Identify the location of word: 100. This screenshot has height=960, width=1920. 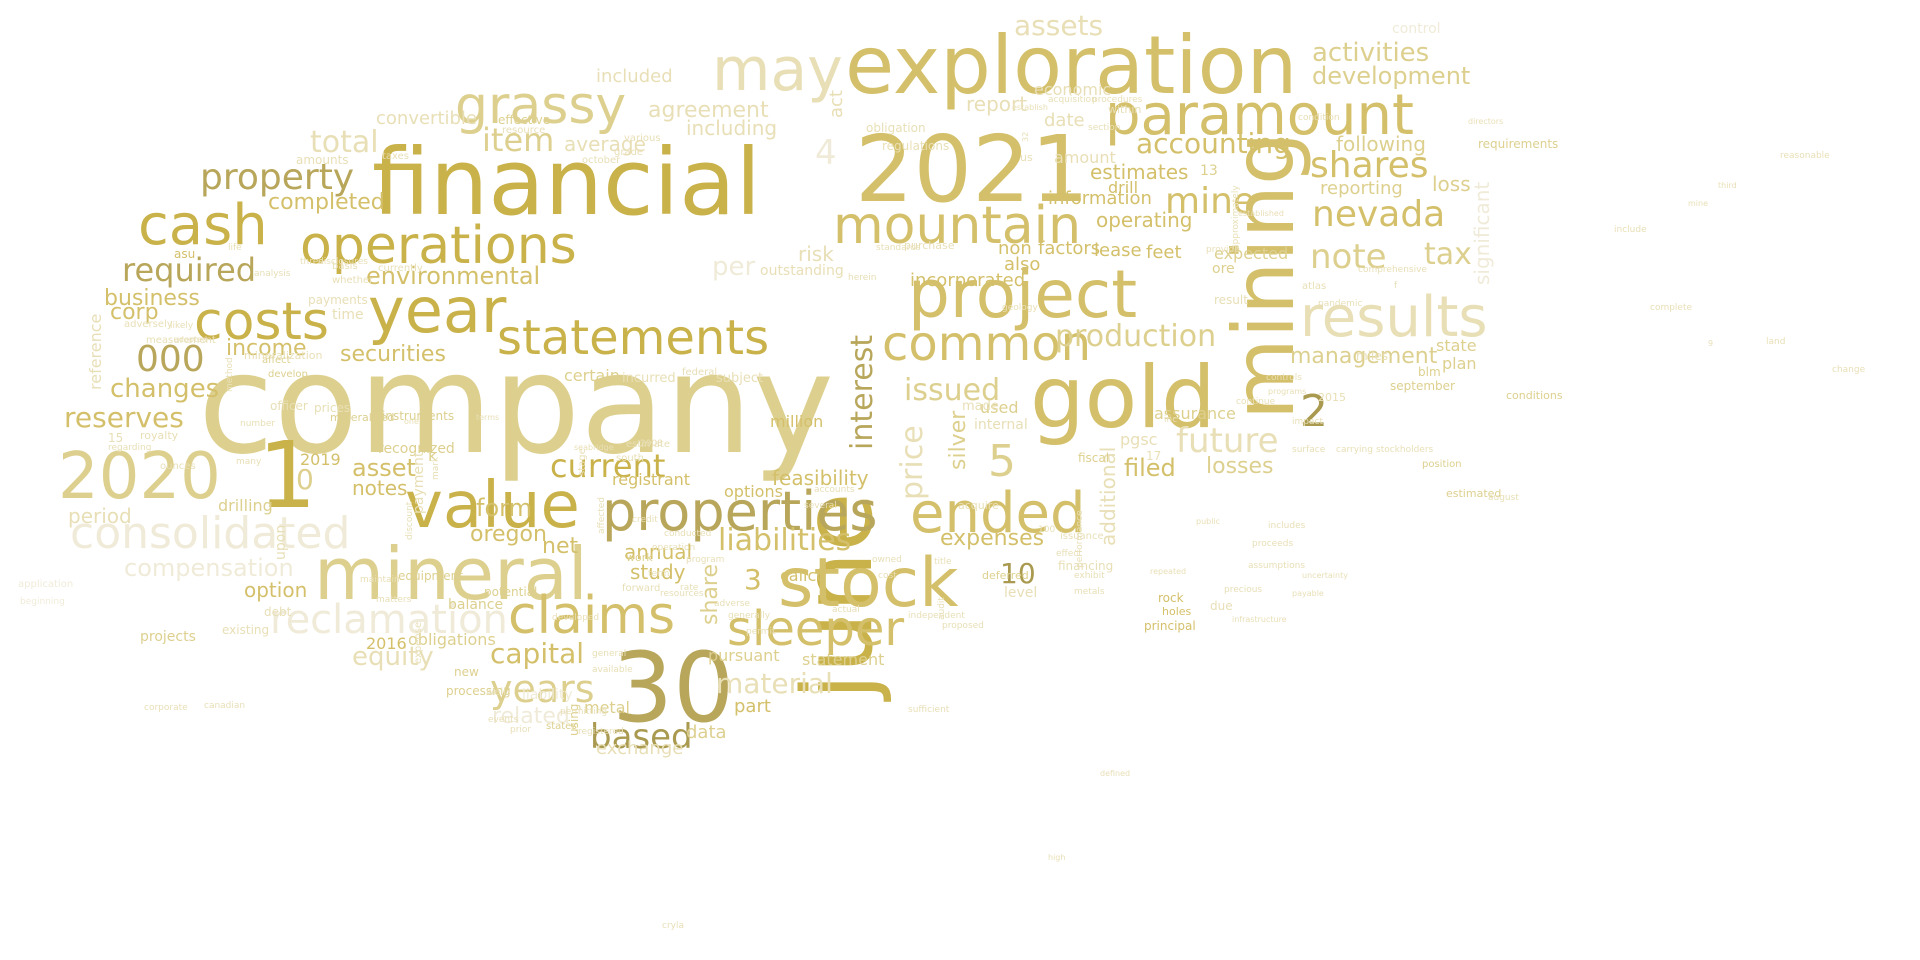
(1047, 530).